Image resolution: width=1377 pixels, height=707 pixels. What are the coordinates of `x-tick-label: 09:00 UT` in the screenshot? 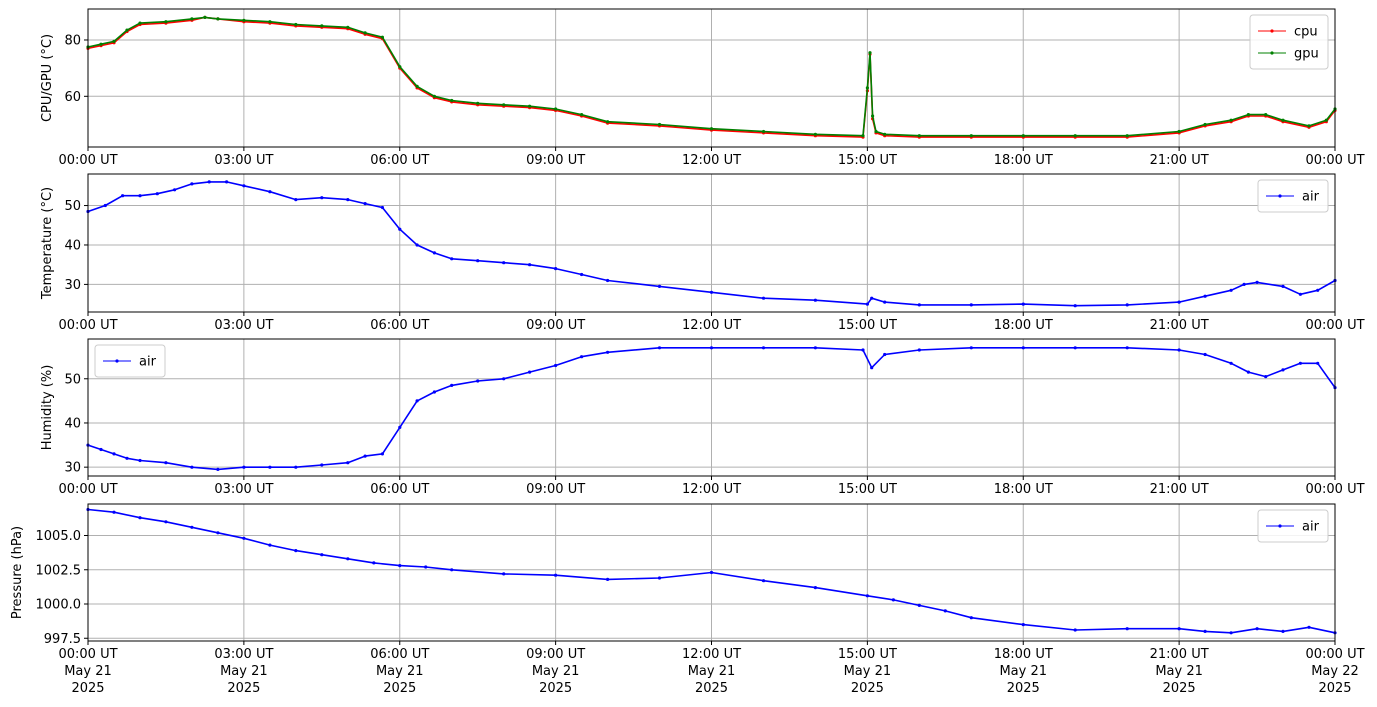 It's located at (555, 160).